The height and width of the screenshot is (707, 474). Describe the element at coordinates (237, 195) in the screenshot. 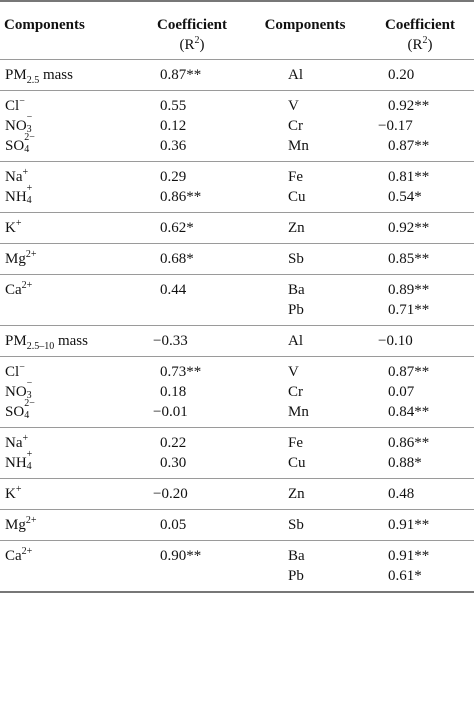

I see `table-row: NH +4 0.86** Cu 0.54*` at that location.